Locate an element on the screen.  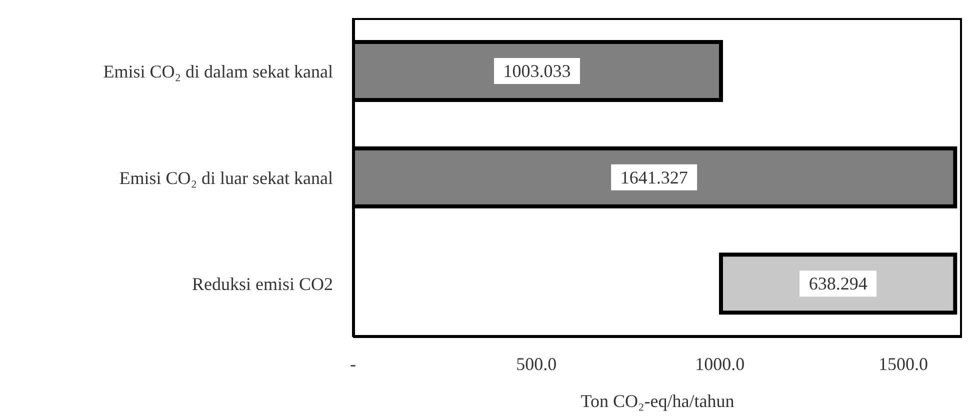
data-label: 638.294 is located at coordinates (838, 284).